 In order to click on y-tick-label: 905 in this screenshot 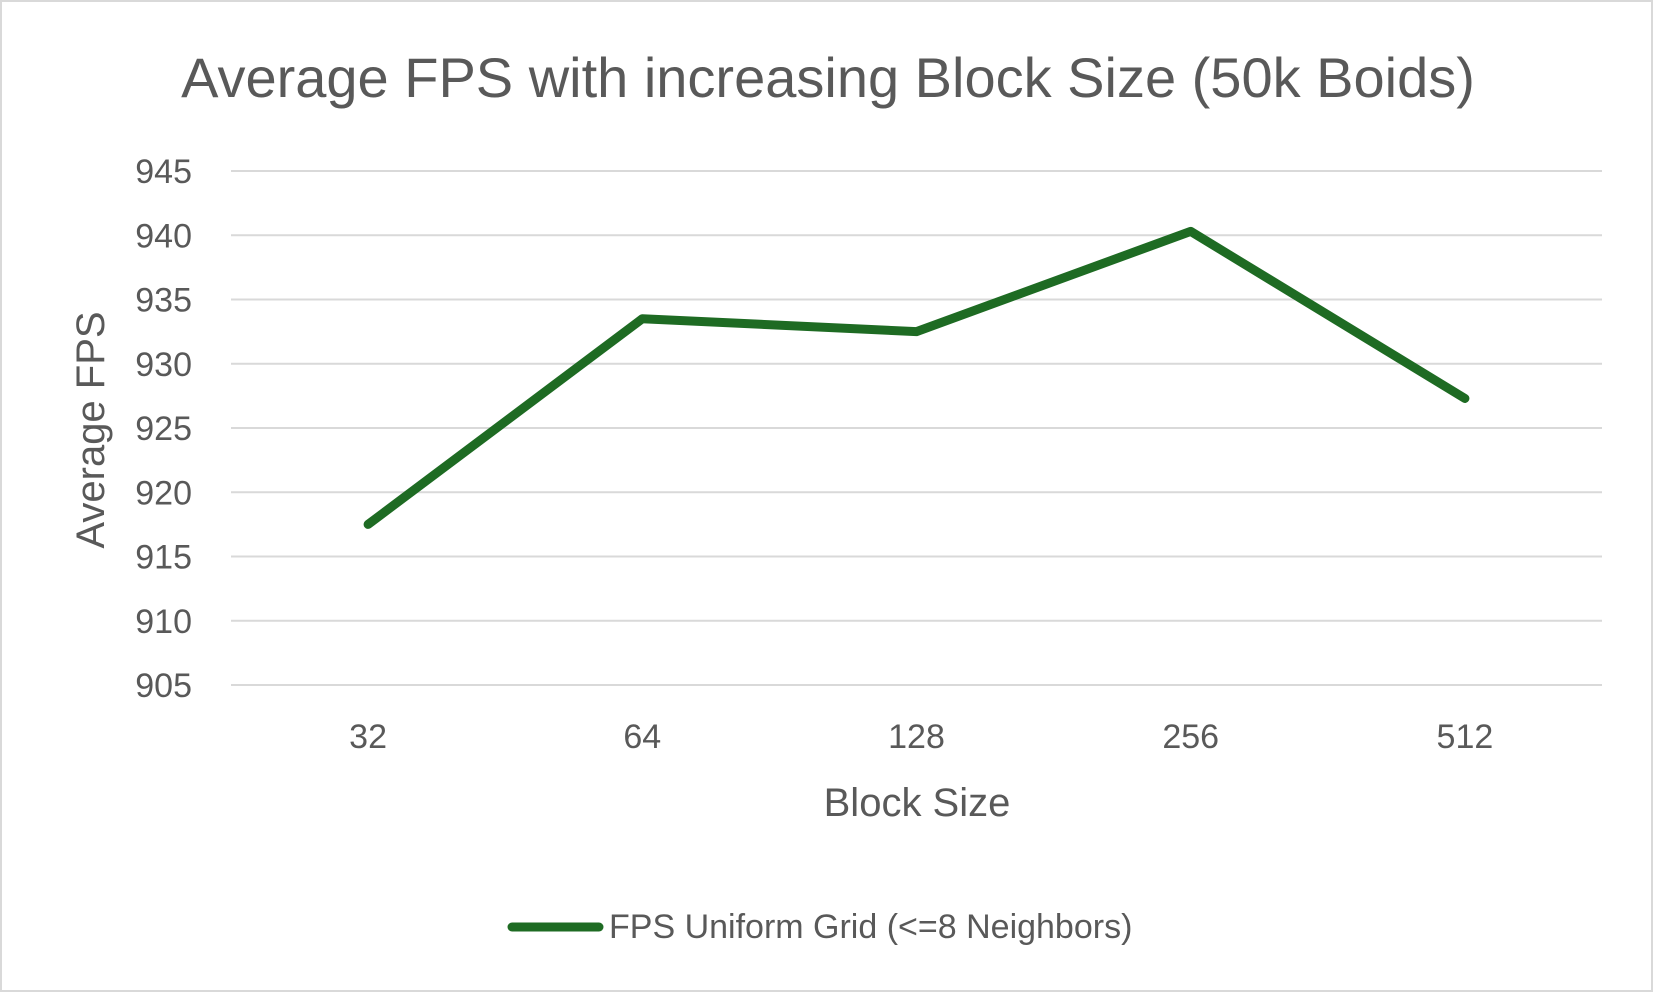, I will do `click(163, 686)`.